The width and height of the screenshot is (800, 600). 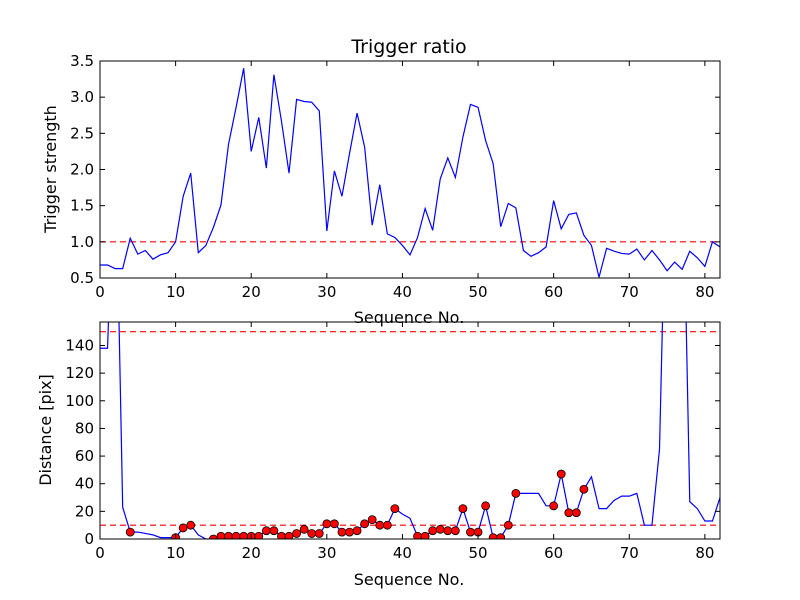 I want to click on y-tick-label: 80, so click(x=84, y=428).